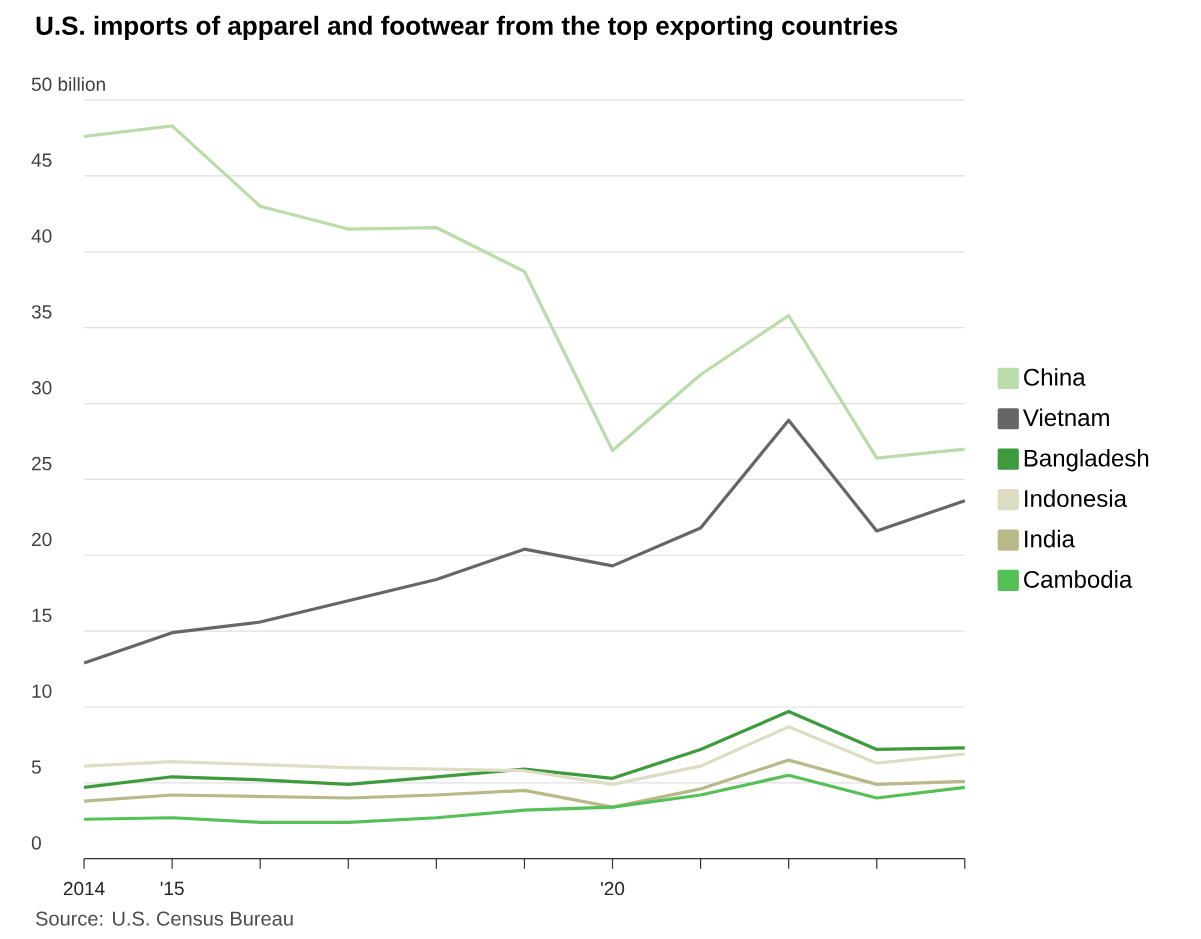 Image resolution: width=1201 pixels, height=939 pixels. I want to click on y-tick-label: 5, so click(36, 767).